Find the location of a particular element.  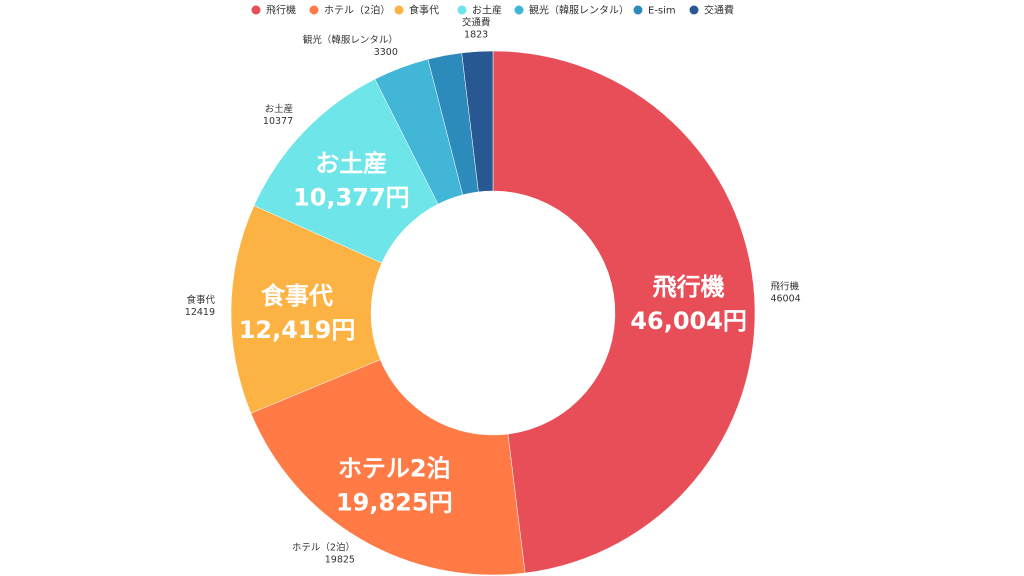

outer-label-name: ホテル（2泊） is located at coordinates (323, 548).